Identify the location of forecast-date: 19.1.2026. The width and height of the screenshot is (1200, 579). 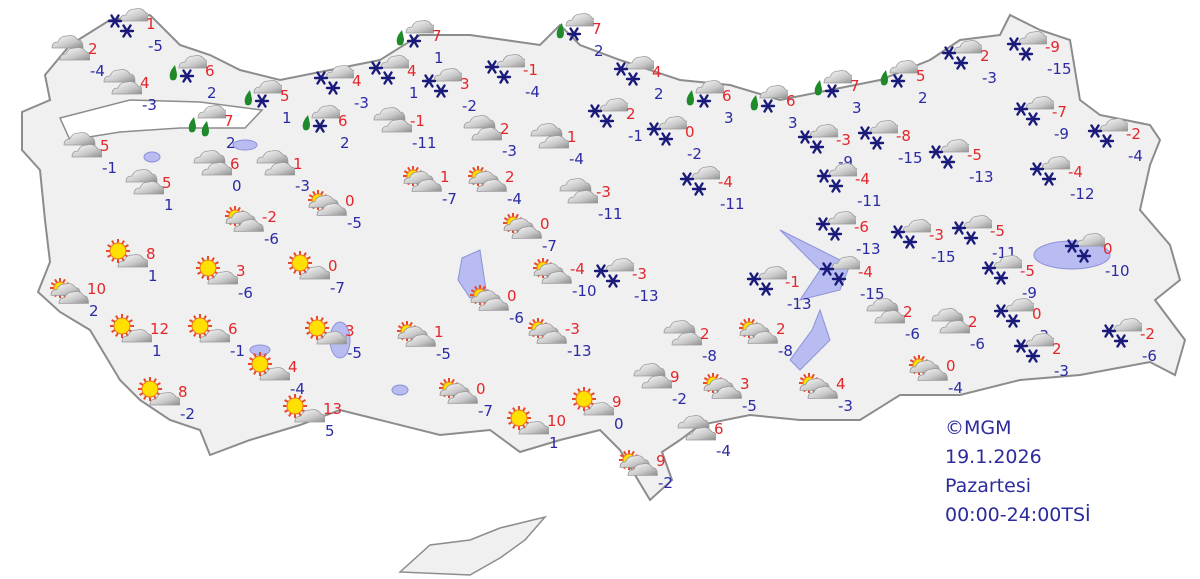
(993, 457).